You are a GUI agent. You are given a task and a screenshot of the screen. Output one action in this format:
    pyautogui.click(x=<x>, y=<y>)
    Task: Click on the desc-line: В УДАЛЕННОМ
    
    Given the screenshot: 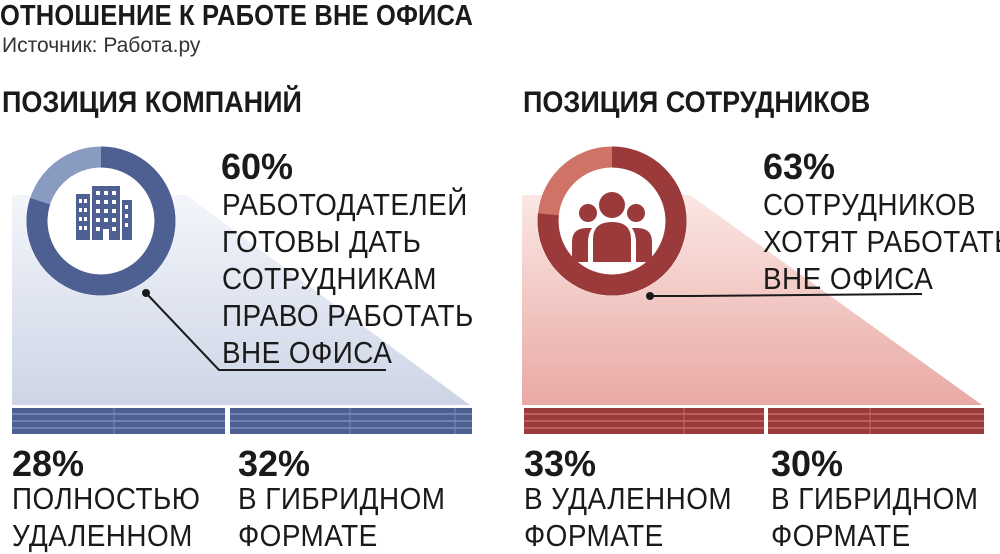 What is the action you would take?
    pyautogui.click(x=628, y=498)
    